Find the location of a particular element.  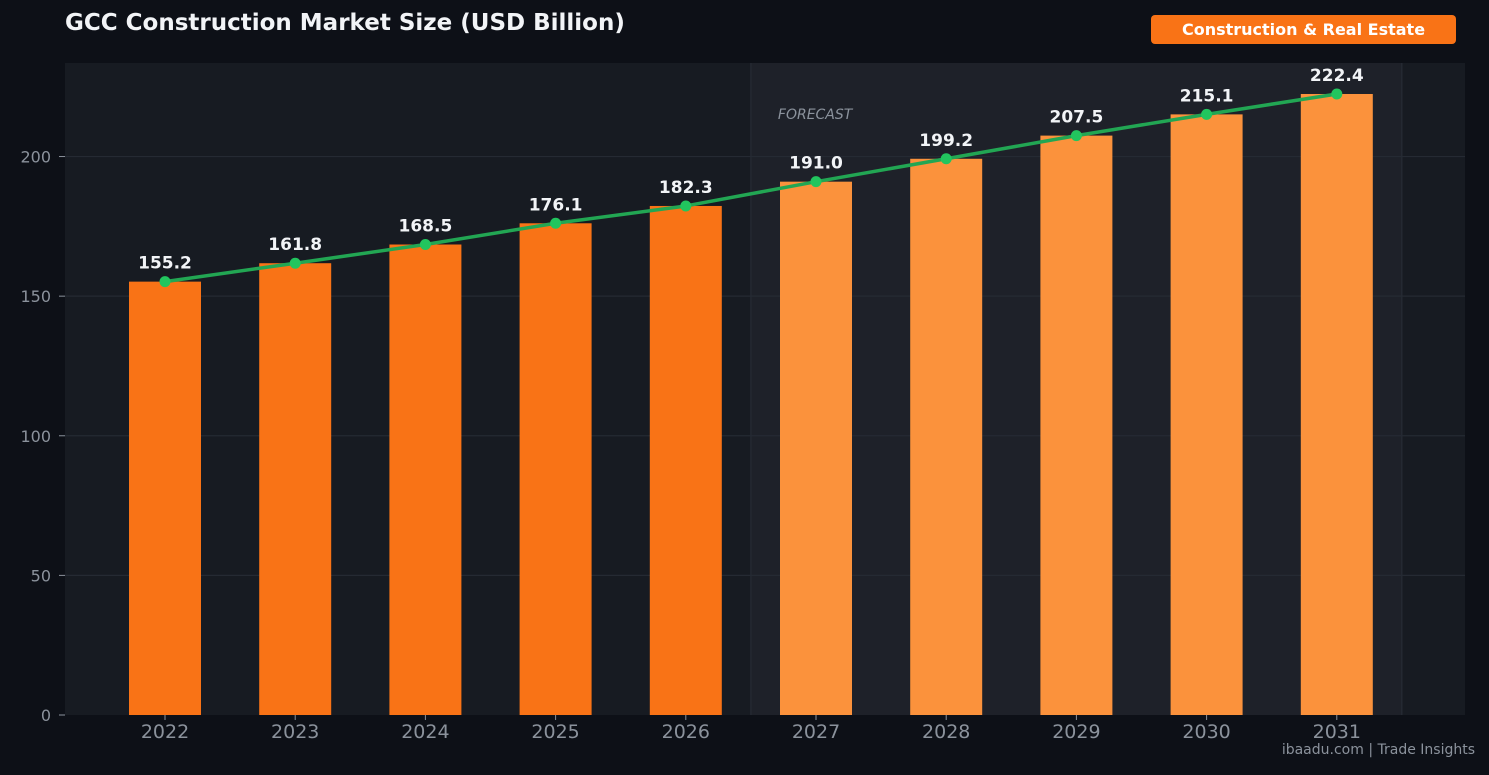

x-tick-label: 2022 is located at coordinates (165, 732).